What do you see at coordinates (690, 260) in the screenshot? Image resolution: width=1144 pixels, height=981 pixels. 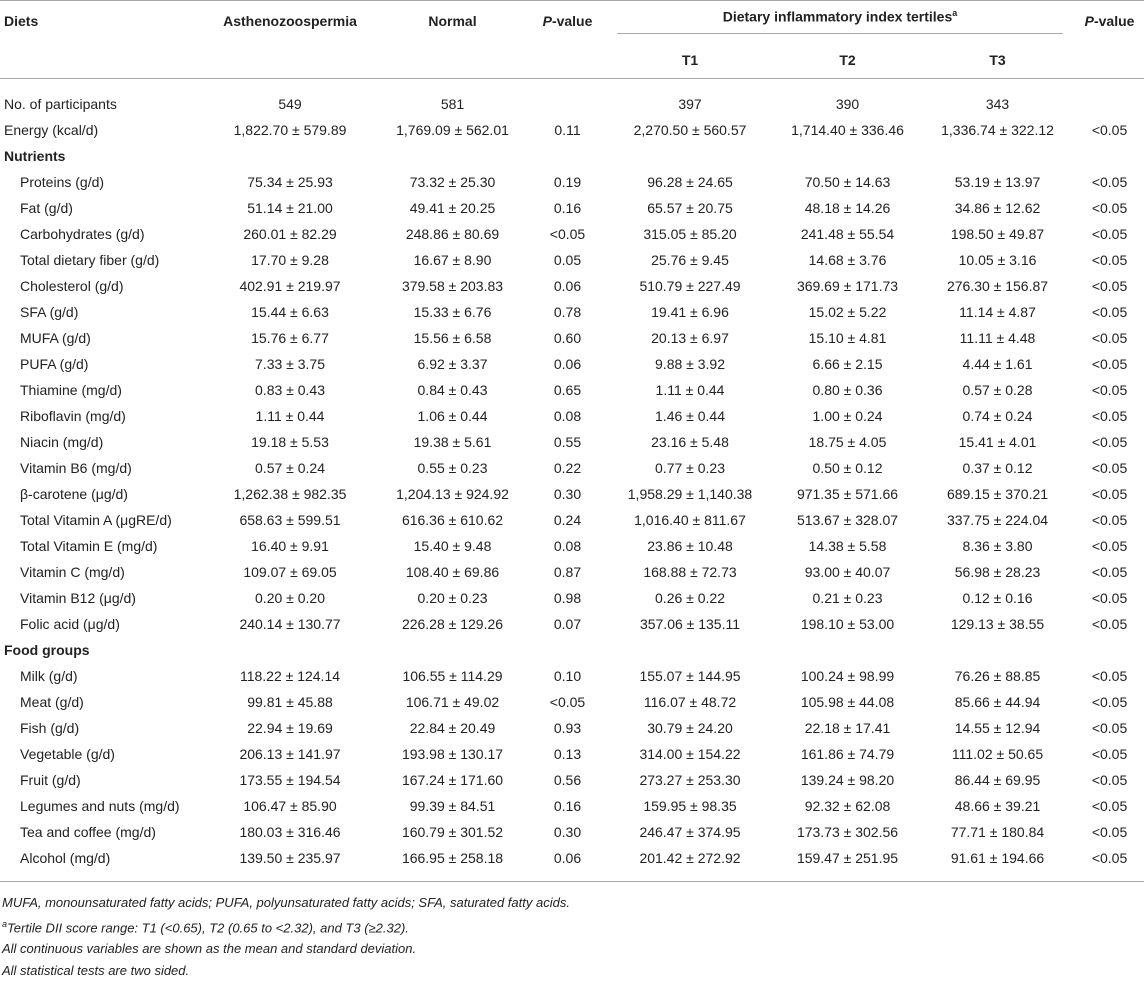 I see `table-cell: 25.76 ± 9.45` at bounding box center [690, 260].